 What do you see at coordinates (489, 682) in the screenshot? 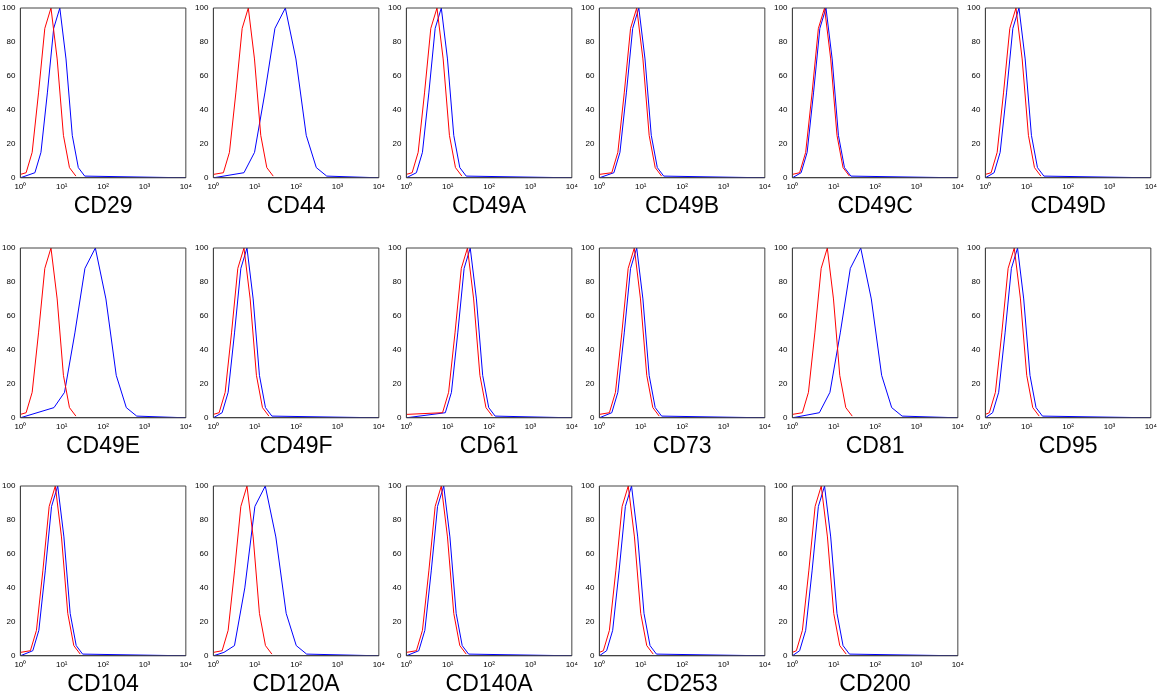
I see `x-axis-title: CD140A` at bounding box center [489, 682].